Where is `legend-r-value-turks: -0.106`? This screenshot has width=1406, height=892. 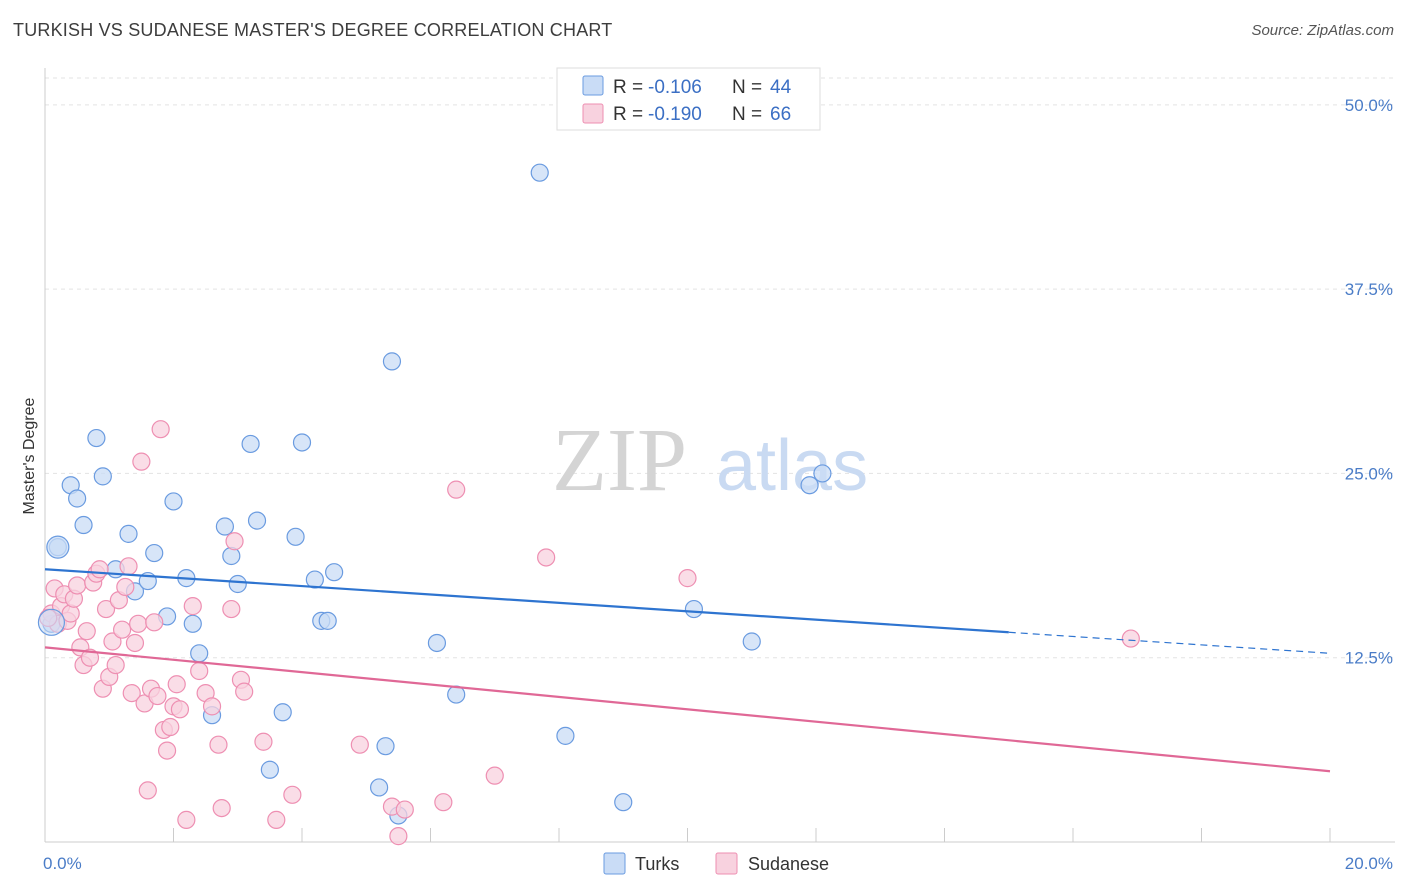
legend-r-value-turks: -0.106 is located at coordinates (675, 87).